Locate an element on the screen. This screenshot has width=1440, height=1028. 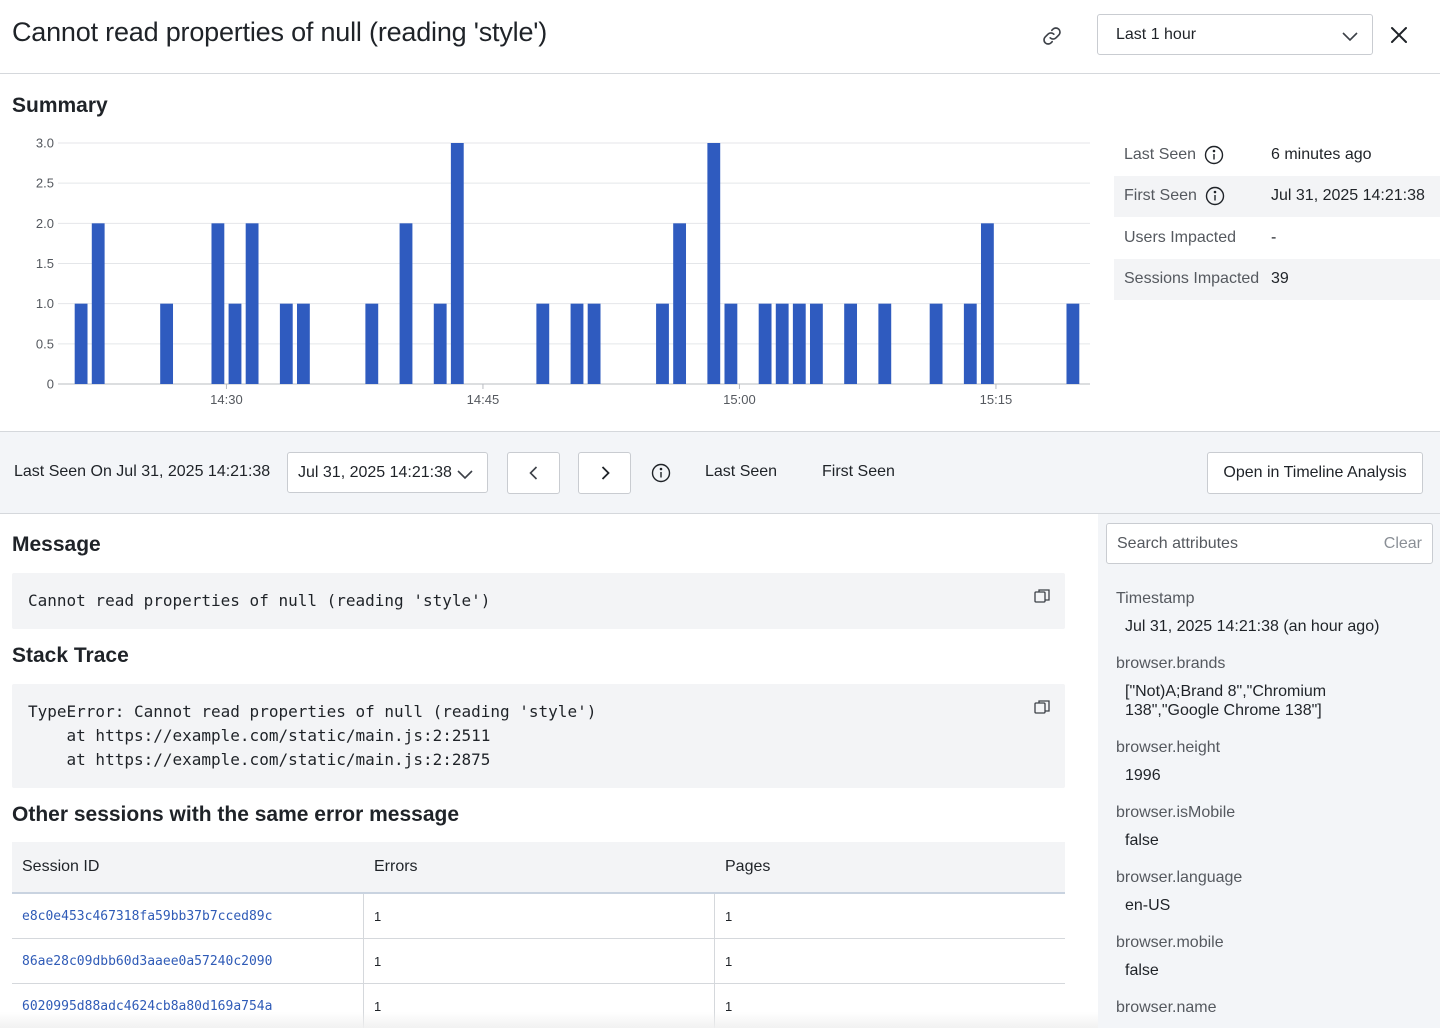
table-row: 86ae28c09dbb60d3aaee0a57240c2090 1 1 is located at coordinates (538, 961).